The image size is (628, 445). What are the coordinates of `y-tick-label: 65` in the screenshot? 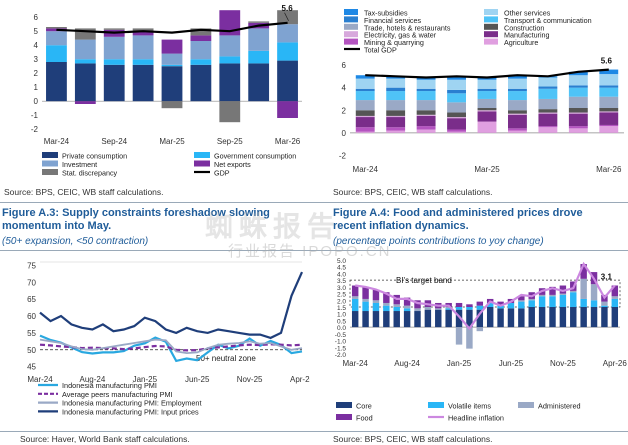 It's located at (31, 299).